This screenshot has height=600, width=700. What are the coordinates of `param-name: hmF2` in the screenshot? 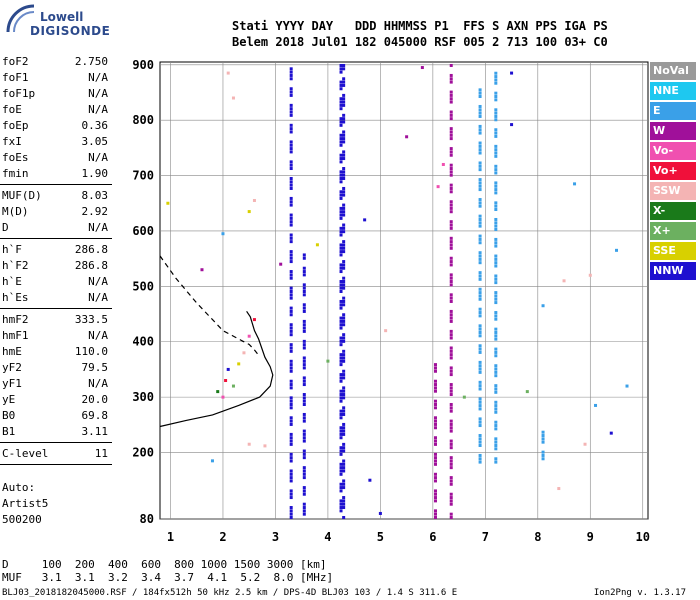 It's located at (15, 319).